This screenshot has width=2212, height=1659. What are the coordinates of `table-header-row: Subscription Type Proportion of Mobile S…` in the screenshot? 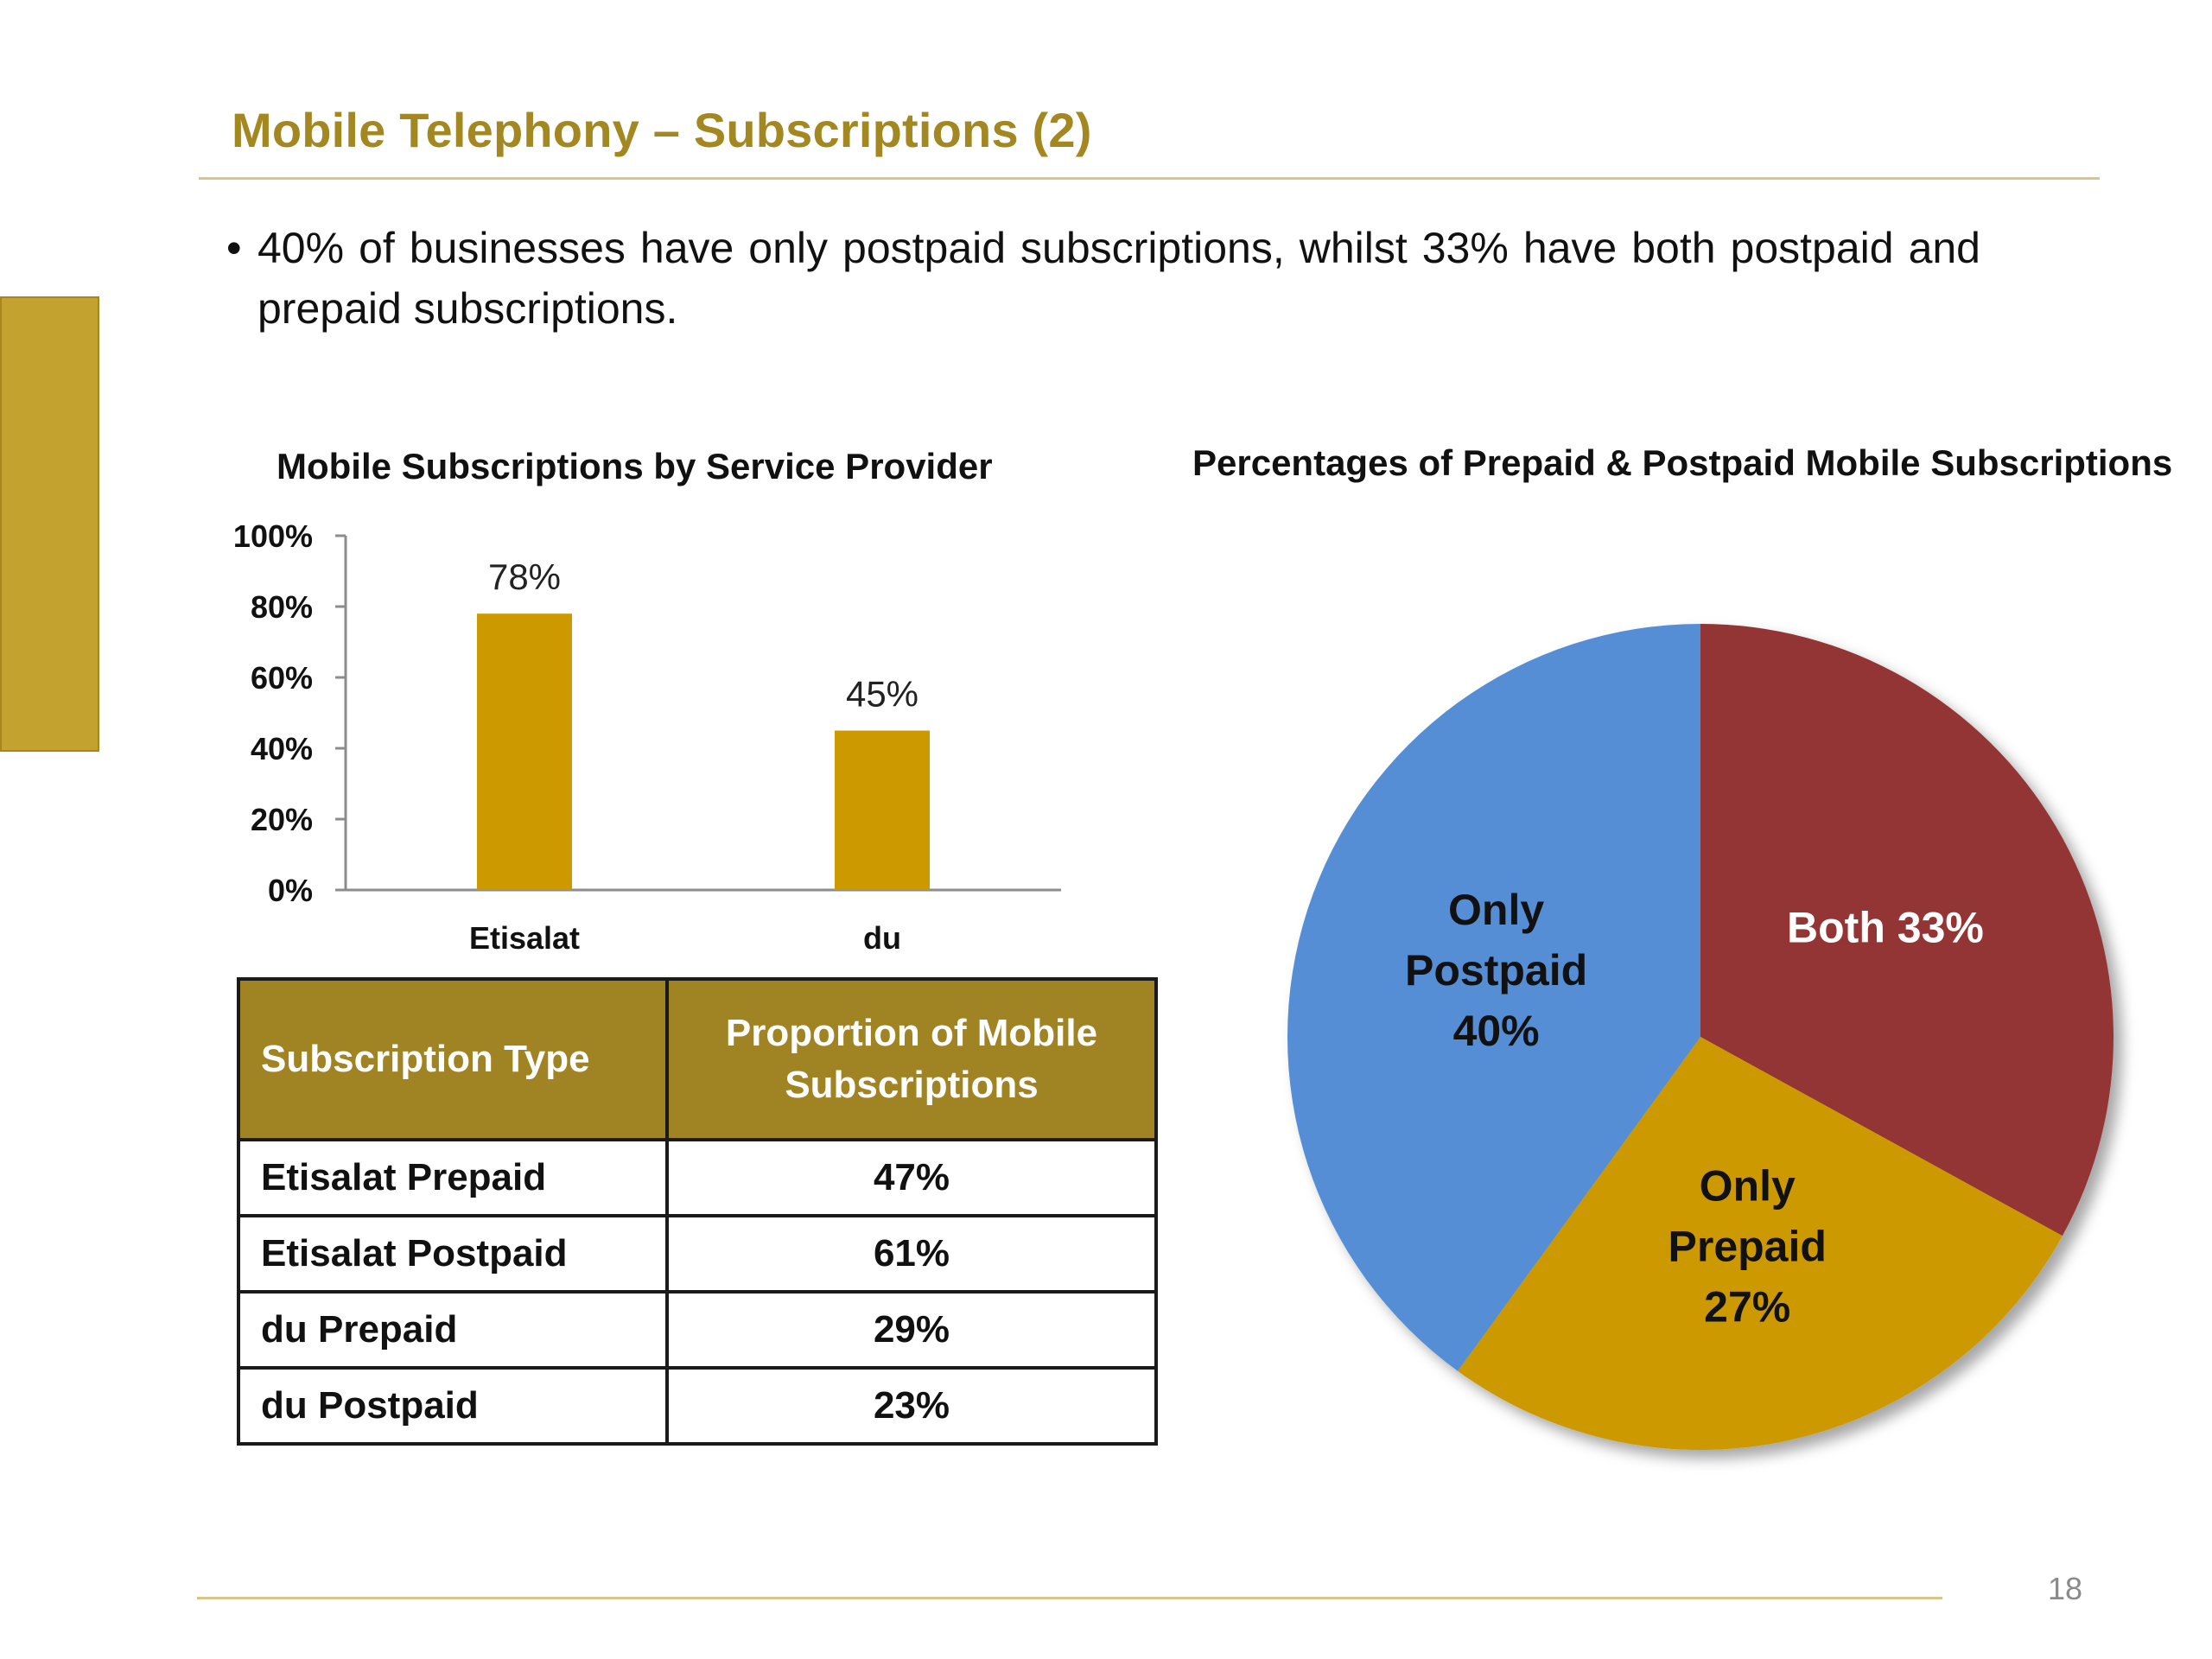 It's located at (697, 1059).